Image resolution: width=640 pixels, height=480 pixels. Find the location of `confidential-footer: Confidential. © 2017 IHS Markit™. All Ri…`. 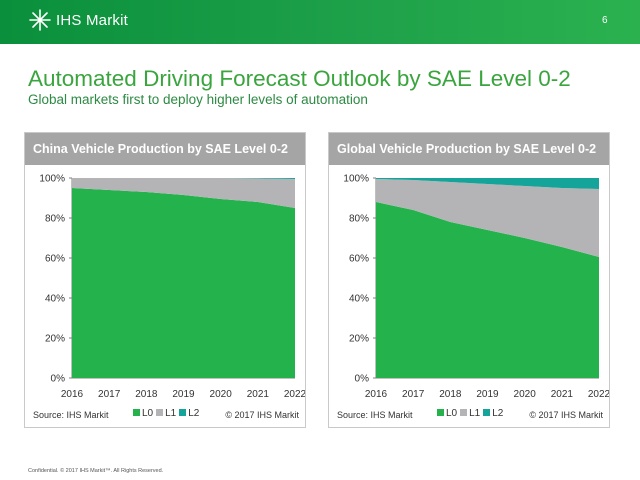

confidential-footer: Confidential. © 2017 IHS Markit™. All Ri… is located at coordinates (96, 471).